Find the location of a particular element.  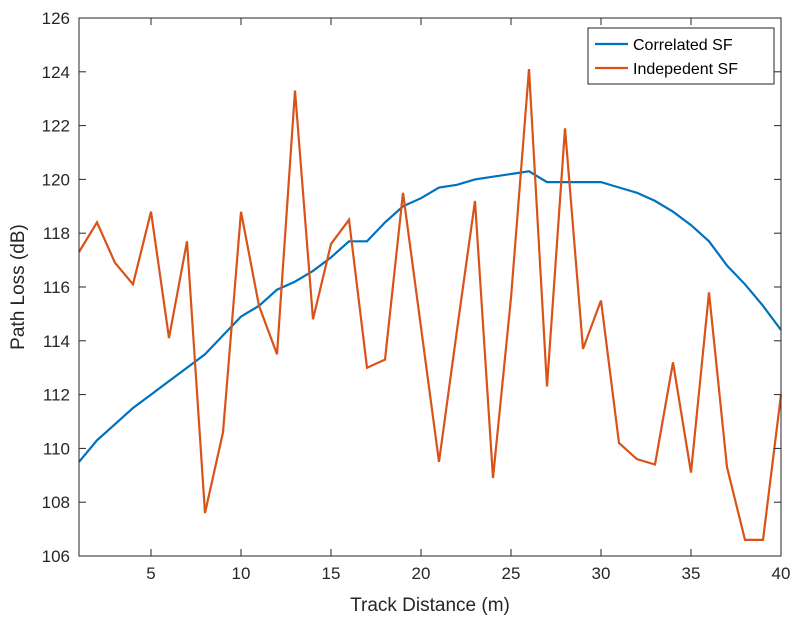

x-tick-label: 35 is located at coordinates (691, 573).